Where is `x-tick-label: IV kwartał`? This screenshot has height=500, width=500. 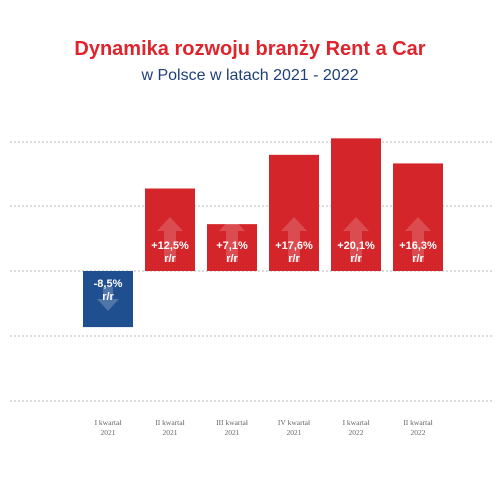
x-tick-label: IV kwartał is located at coordinates (294, 422).